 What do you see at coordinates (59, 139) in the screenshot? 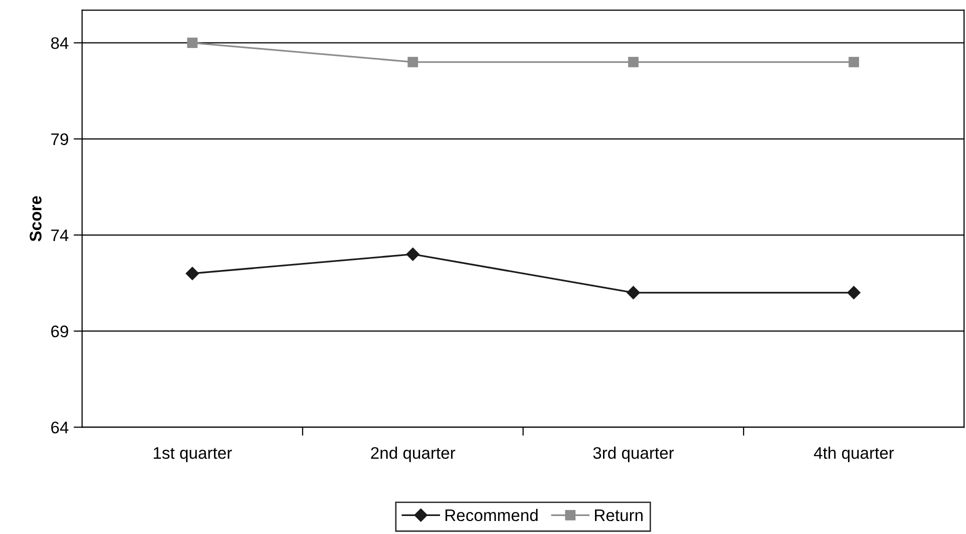
I see `y-tick-label: 79` at bounding box center [59, 139].